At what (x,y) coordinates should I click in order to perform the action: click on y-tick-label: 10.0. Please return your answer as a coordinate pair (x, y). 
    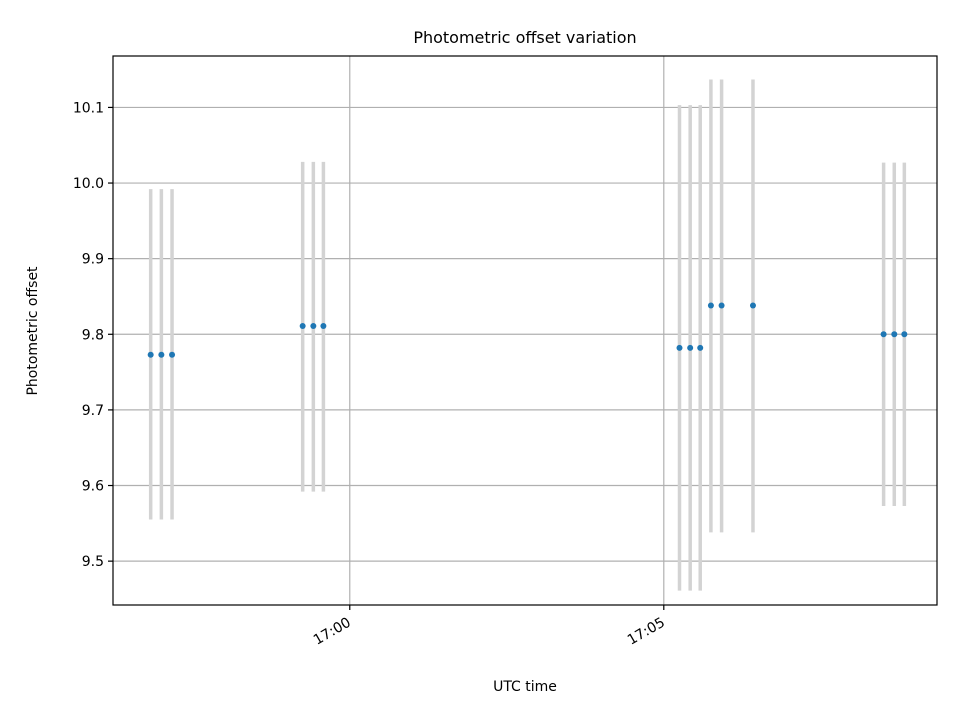
    Looking at the image, I should click on (88, 184).